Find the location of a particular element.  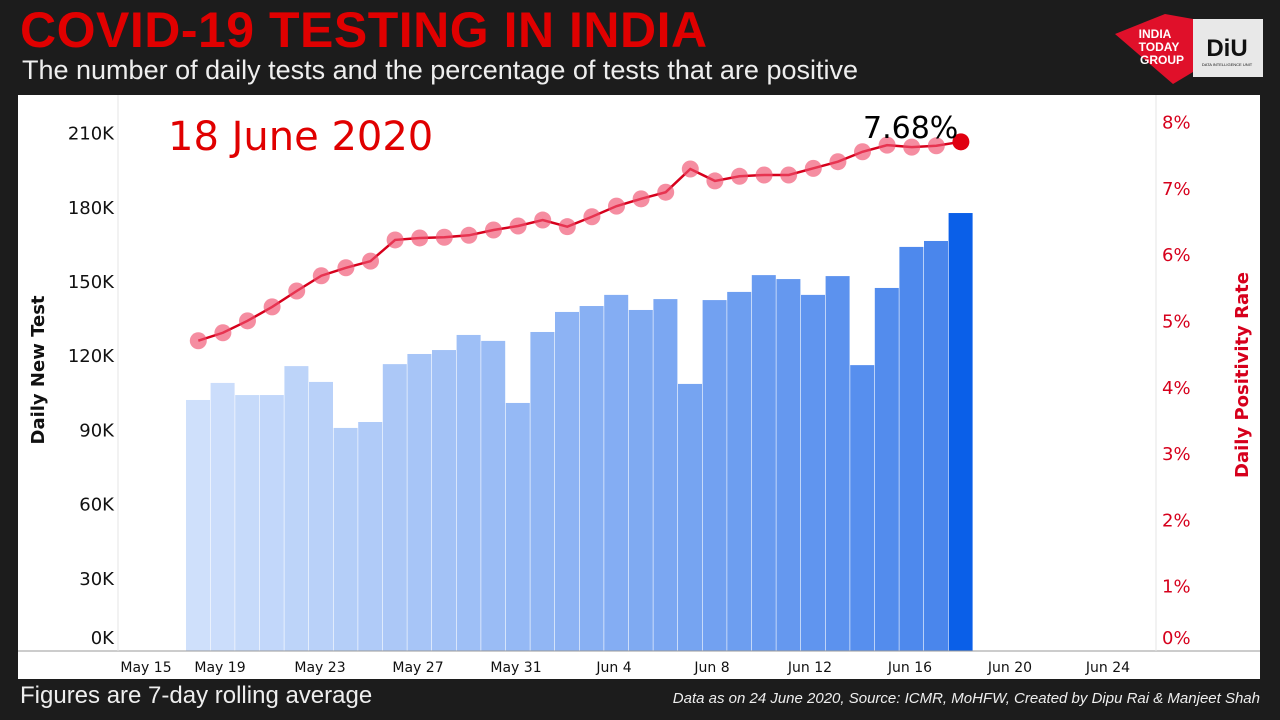

svg-text: TODAY is located at coordinates (1159, 47).